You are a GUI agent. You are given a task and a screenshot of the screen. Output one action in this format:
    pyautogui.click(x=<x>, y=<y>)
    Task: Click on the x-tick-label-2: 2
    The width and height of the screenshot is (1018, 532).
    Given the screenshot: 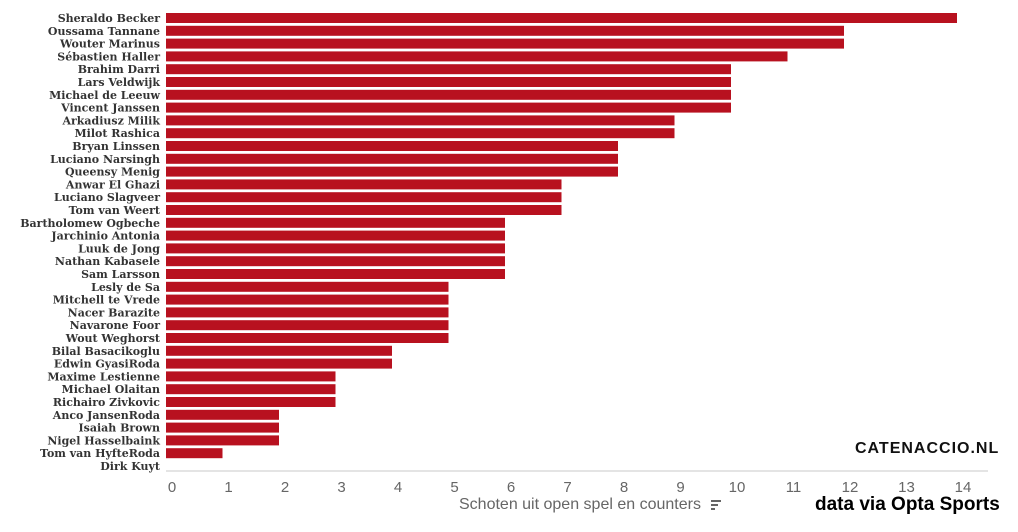 What is the action you would take?
    pyautogui.click(x=285, y=487)
    